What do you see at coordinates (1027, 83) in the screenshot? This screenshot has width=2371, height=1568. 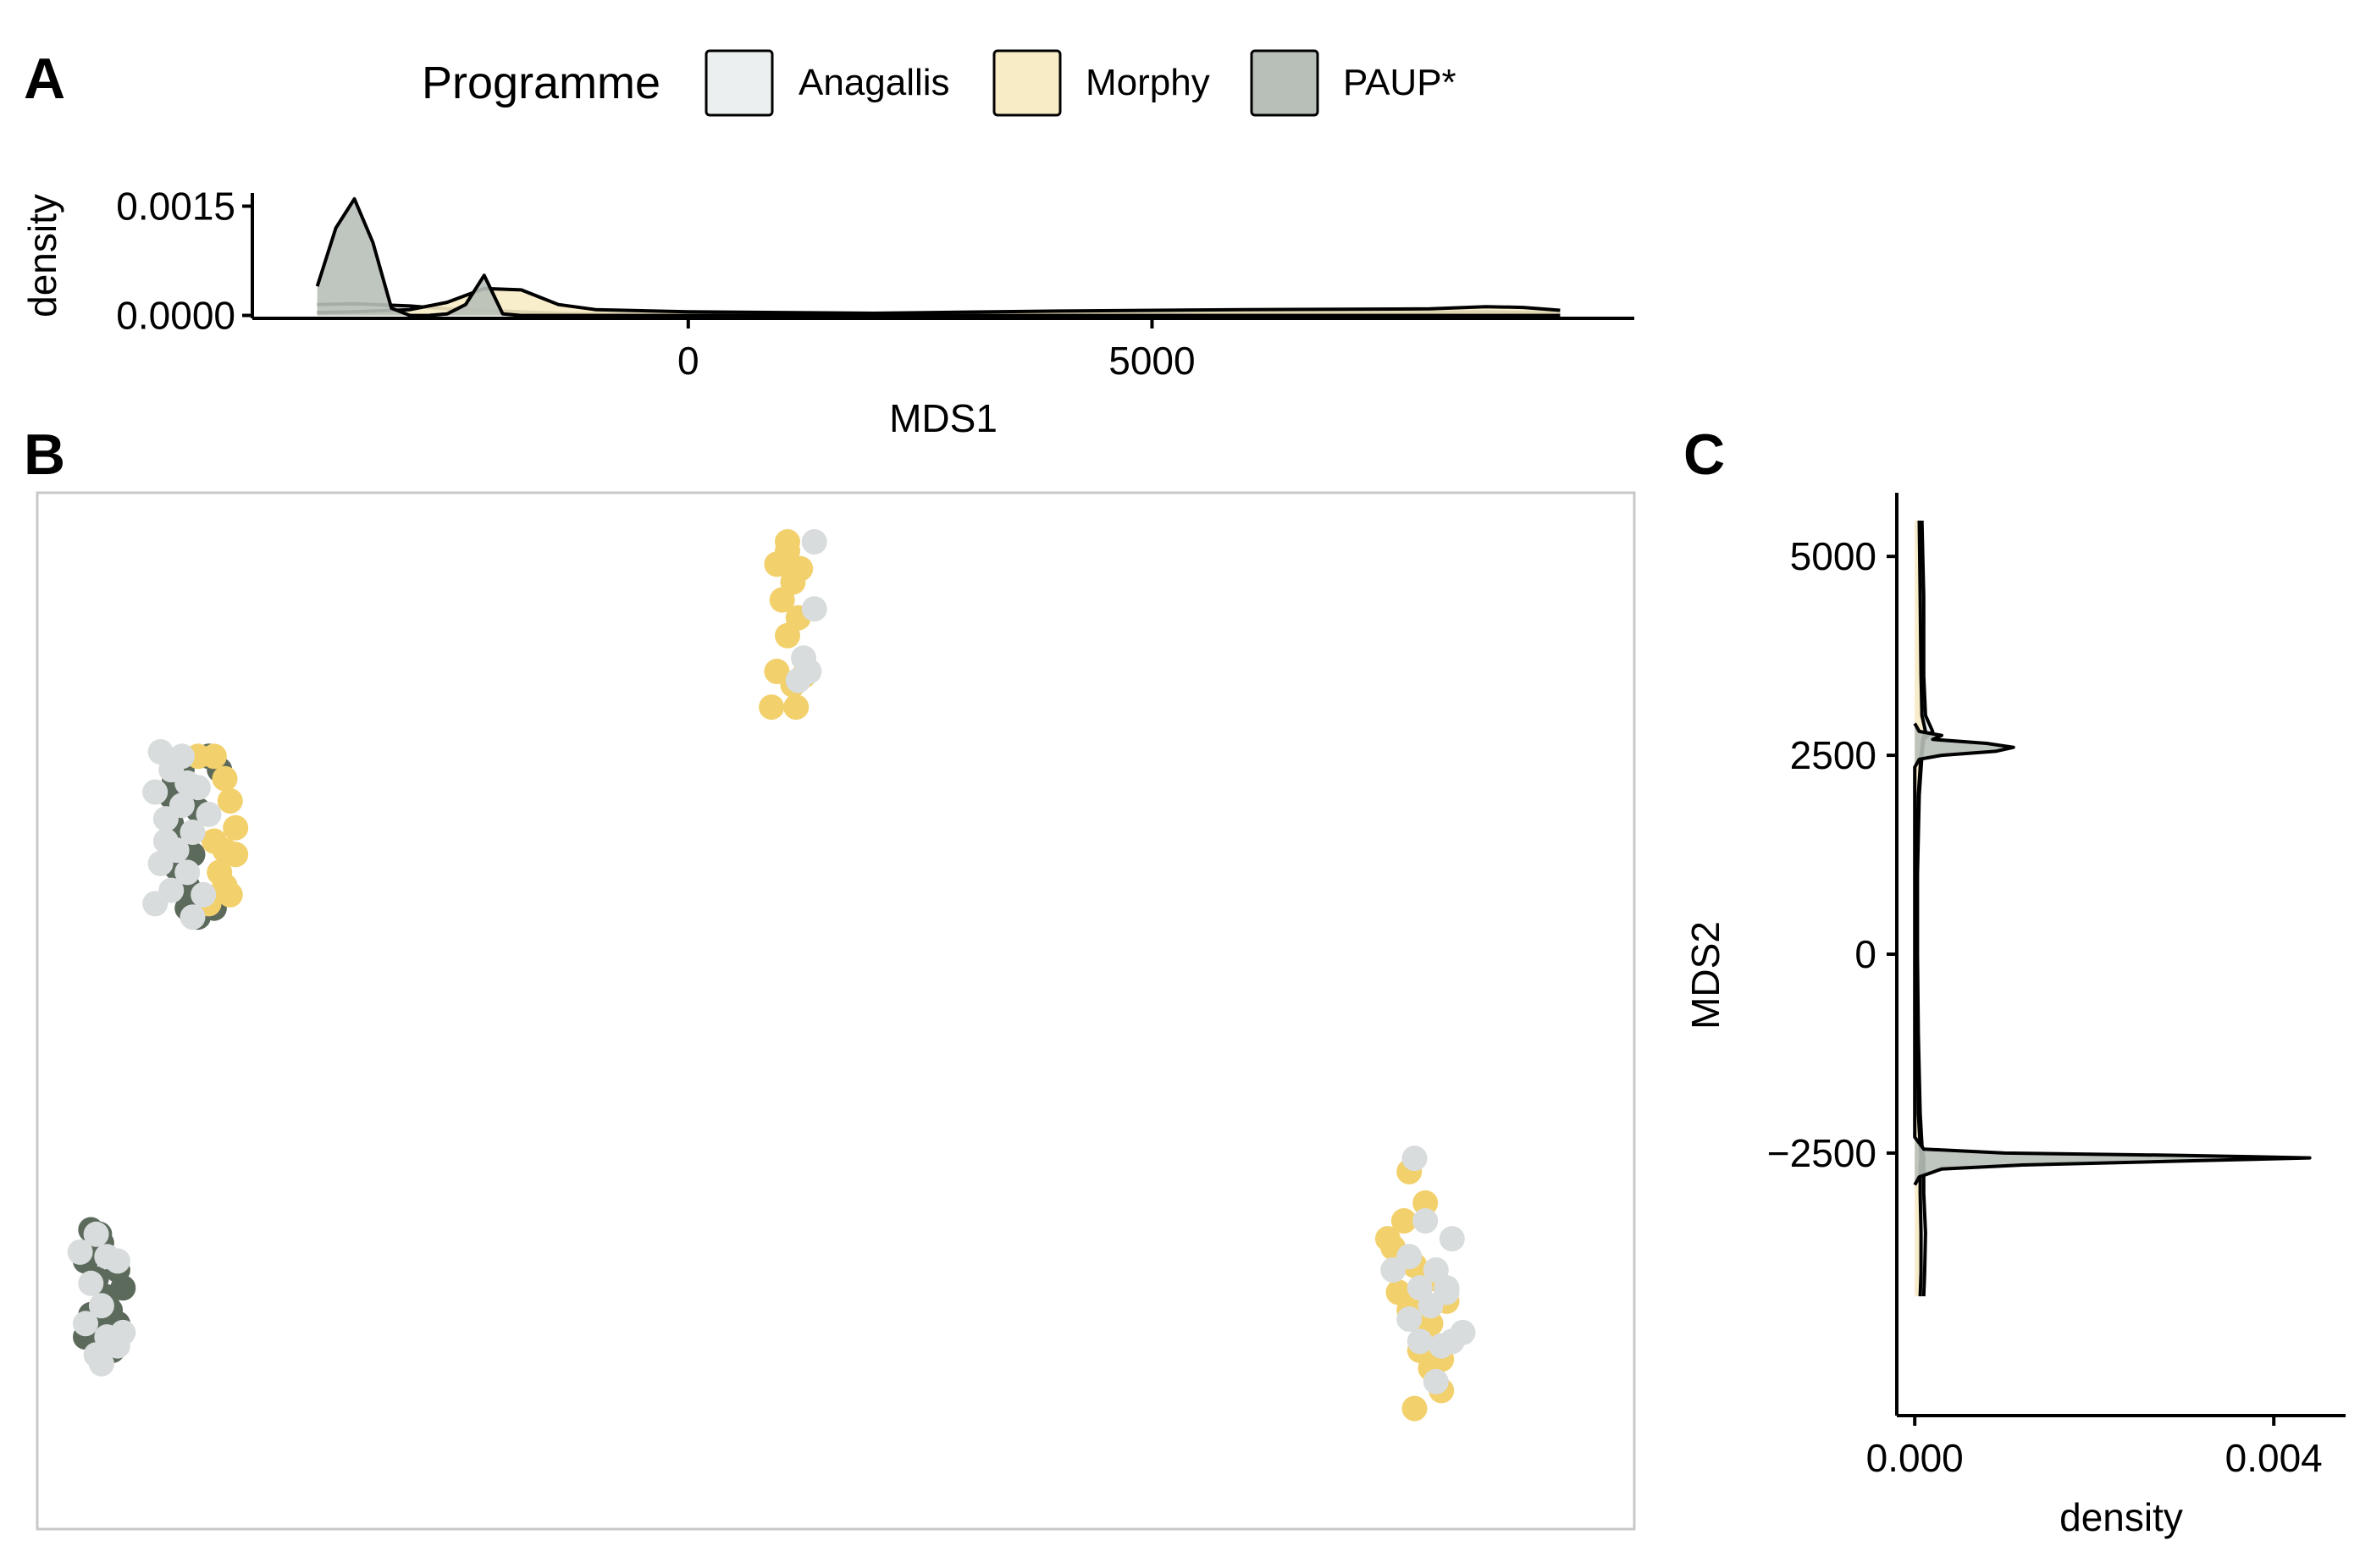 I see `legend-key-morphy` at bounding box center [1027, 83].